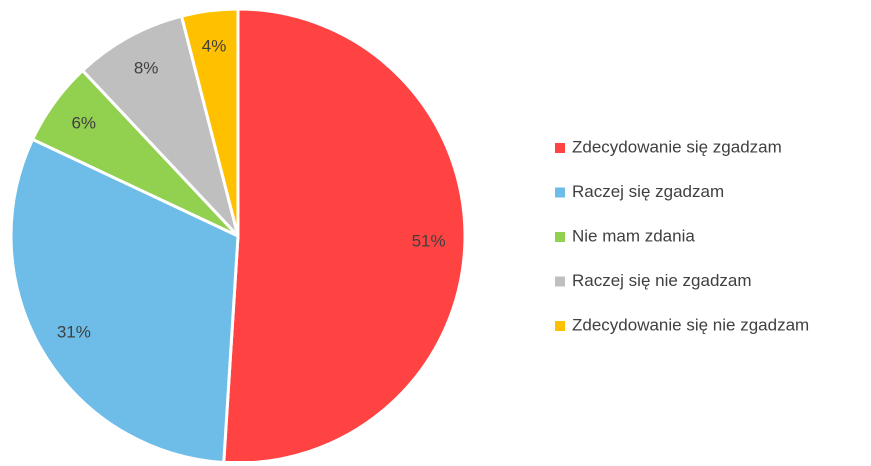 The image size is (871, 466). What do you see at coordinates (690, 324) in the screenshot?
I see `legend-label: Zdecydowanie się nie zgadzam` at bounding box center [690, 324].